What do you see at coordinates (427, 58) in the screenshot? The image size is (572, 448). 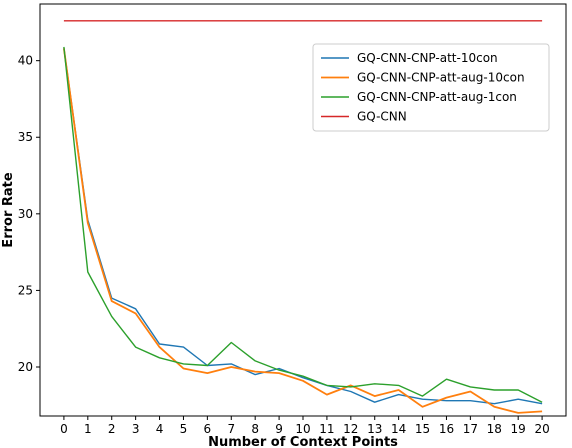 I see `legend-label: GQ-CNN-CNP-att-10con` at bounding box center [427, 58].